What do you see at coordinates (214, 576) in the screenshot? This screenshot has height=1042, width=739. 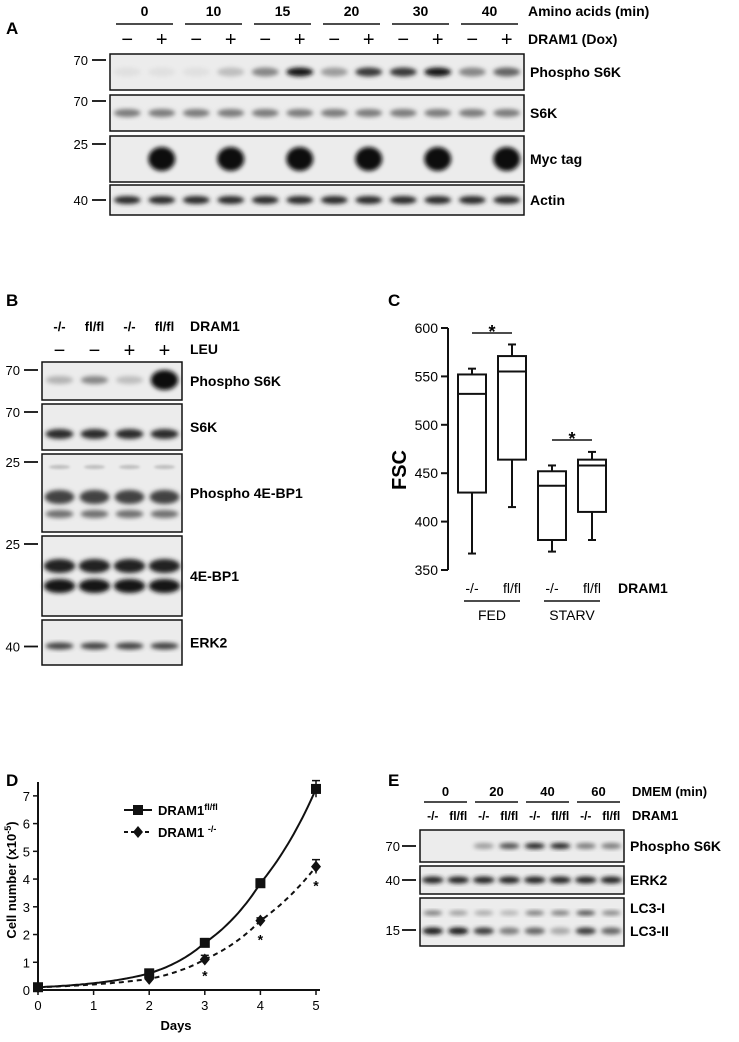 I see `blot-label-b-3: 4E-BP1` at bounding box center [214, 576].